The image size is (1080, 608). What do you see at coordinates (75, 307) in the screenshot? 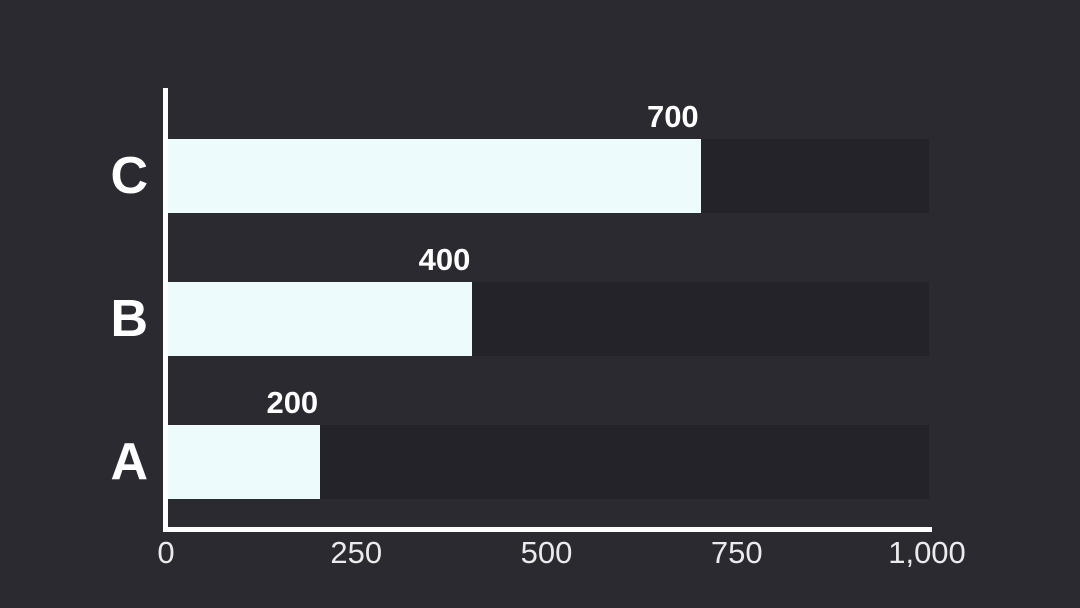
I see `y-axis-category-labels: C B A` at bounding box center [75, 307].